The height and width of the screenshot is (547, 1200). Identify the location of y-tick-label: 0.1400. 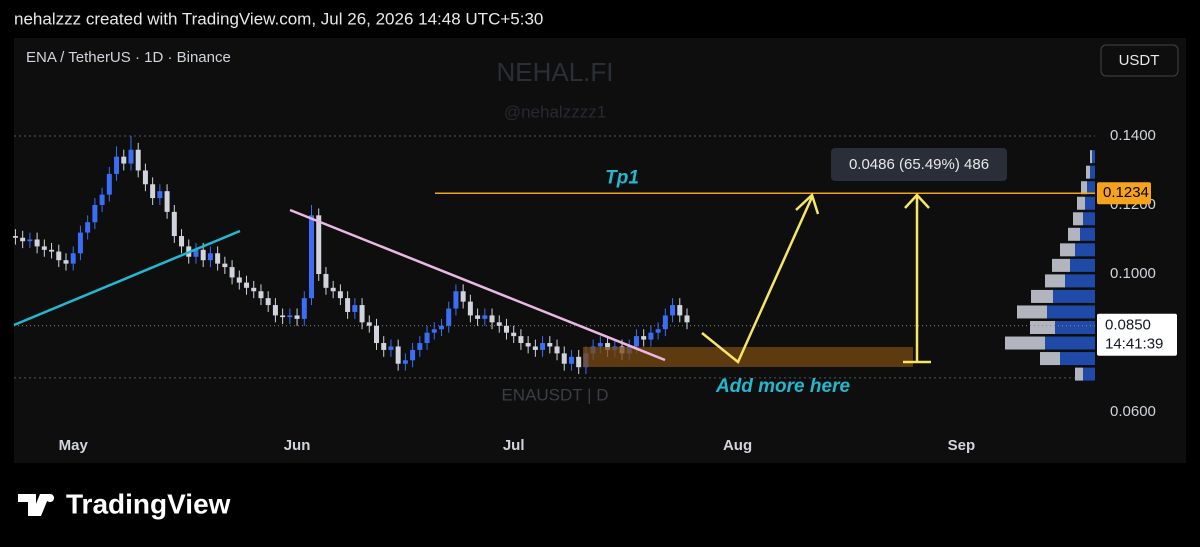
(1133, 135).